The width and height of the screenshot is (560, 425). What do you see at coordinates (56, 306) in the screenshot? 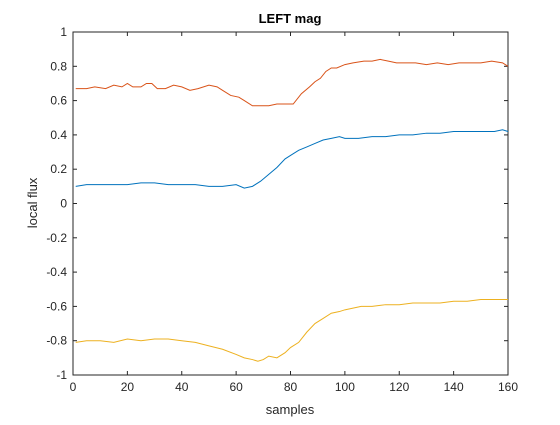
I see `y-tick-label: -0.6` at bounding box center [56, 306].